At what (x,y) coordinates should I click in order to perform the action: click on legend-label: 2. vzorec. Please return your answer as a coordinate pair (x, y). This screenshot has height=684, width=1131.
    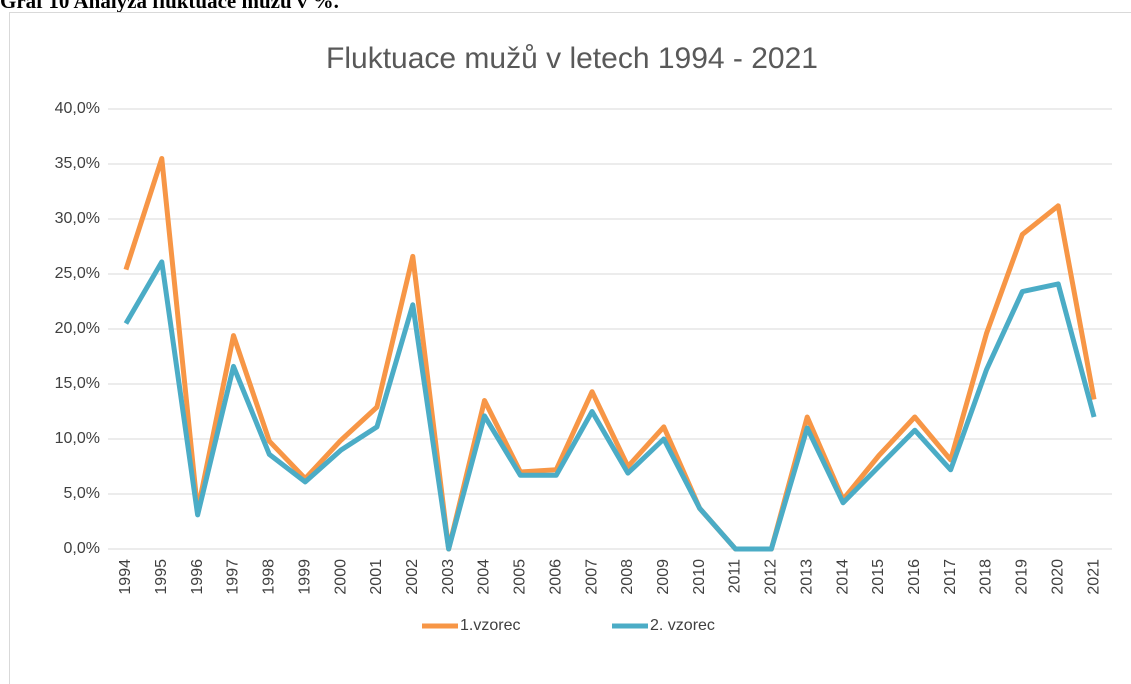
    Looking at the image, I should click on (682, 625).